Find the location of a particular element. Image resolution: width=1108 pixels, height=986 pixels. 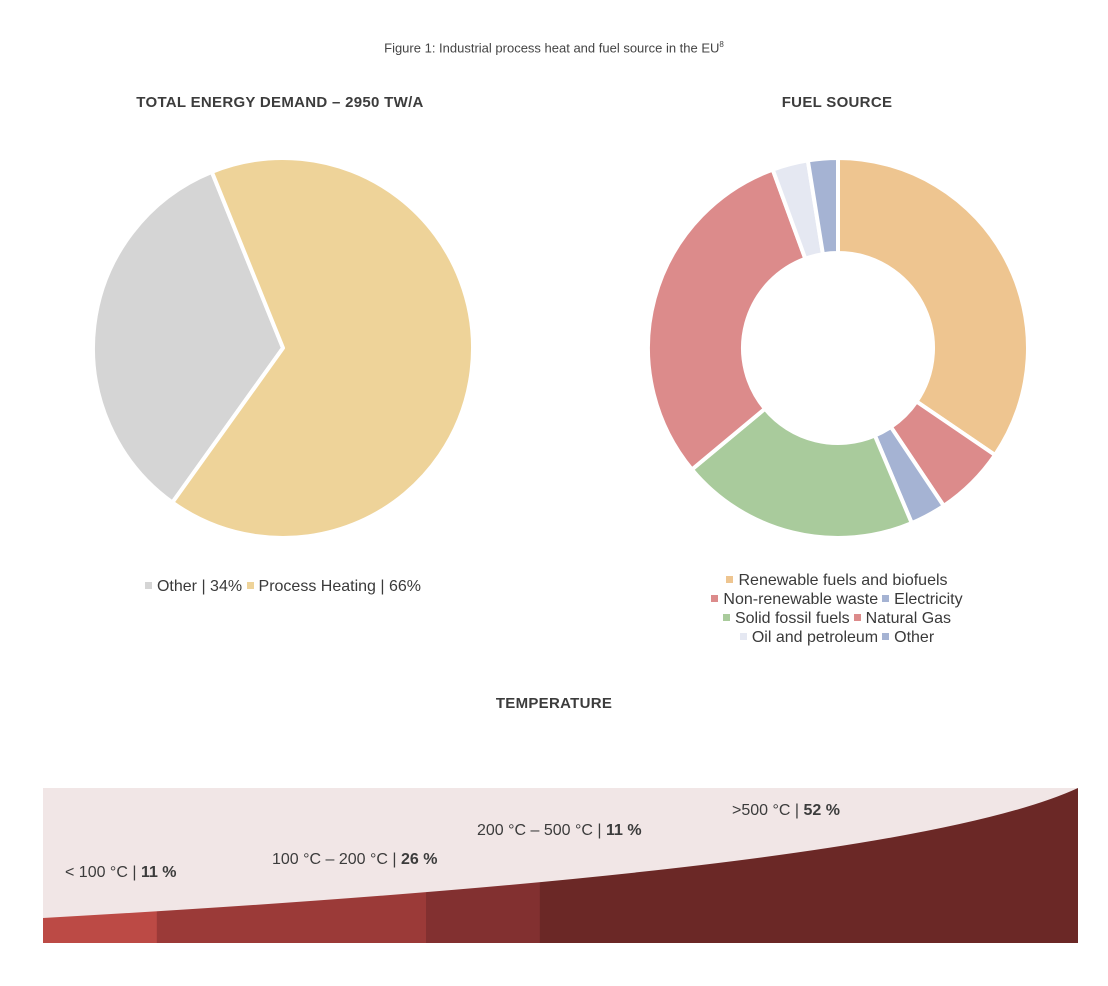

legend-swatch-natural-gas is located at coordinates (857, 617).